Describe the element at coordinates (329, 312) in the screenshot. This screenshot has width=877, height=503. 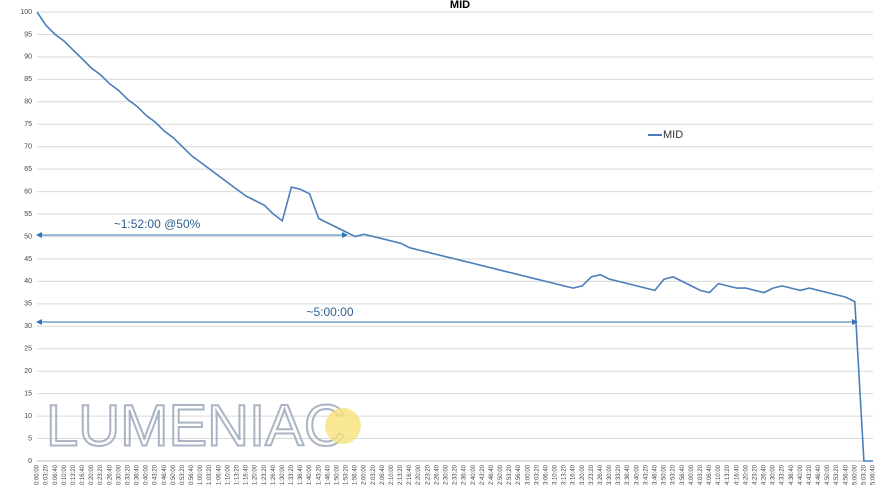
I see `annotation: ~5:00:00` at that location.